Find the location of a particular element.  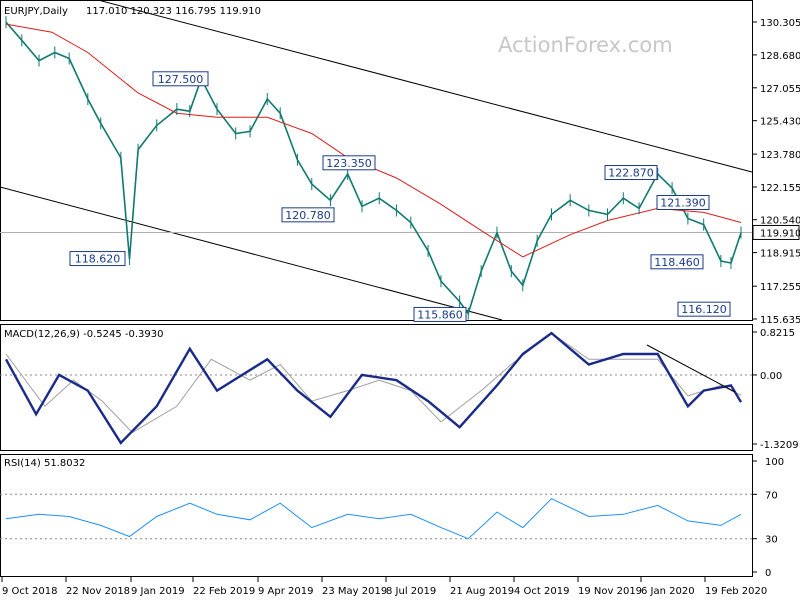

x-tick-label: 22 Feb 2019 is located at coordinates (224, 591).